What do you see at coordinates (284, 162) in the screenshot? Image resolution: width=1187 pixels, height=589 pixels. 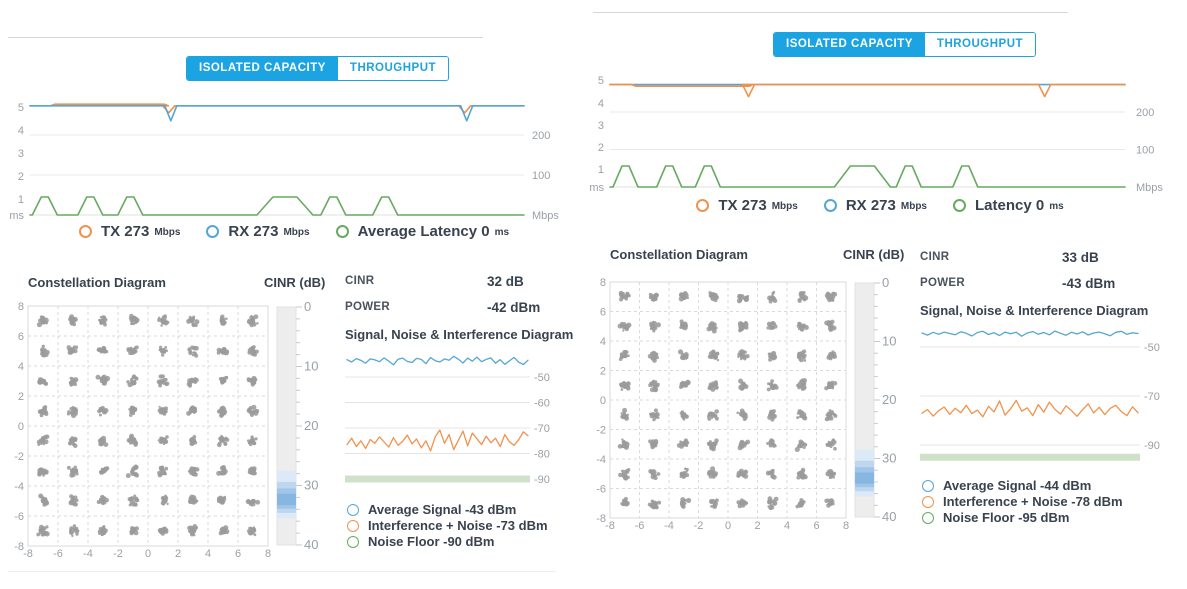 I see `throughput-latency-chart: 5 4 3 2 1 ms 200 100 Mbps` at bounding box center [284, 162].